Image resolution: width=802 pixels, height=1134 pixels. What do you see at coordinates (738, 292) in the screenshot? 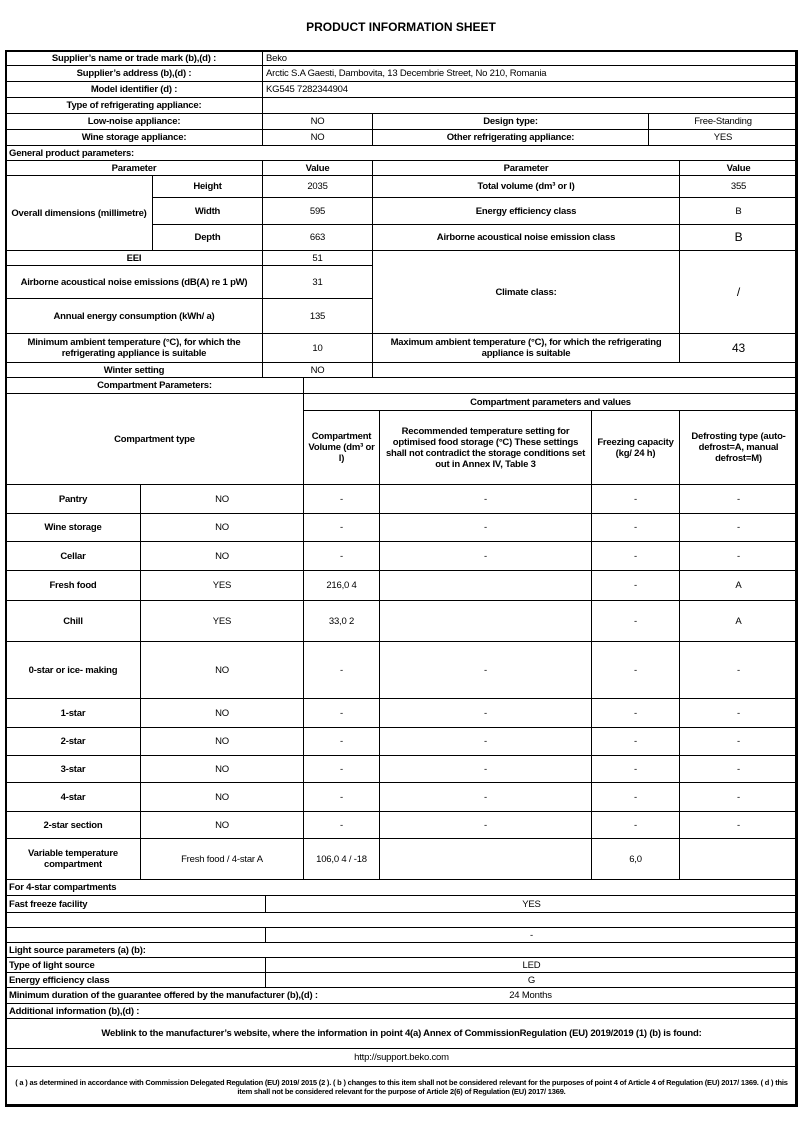
I see `general-climate-cell: /` at bounding box center [738, 292].